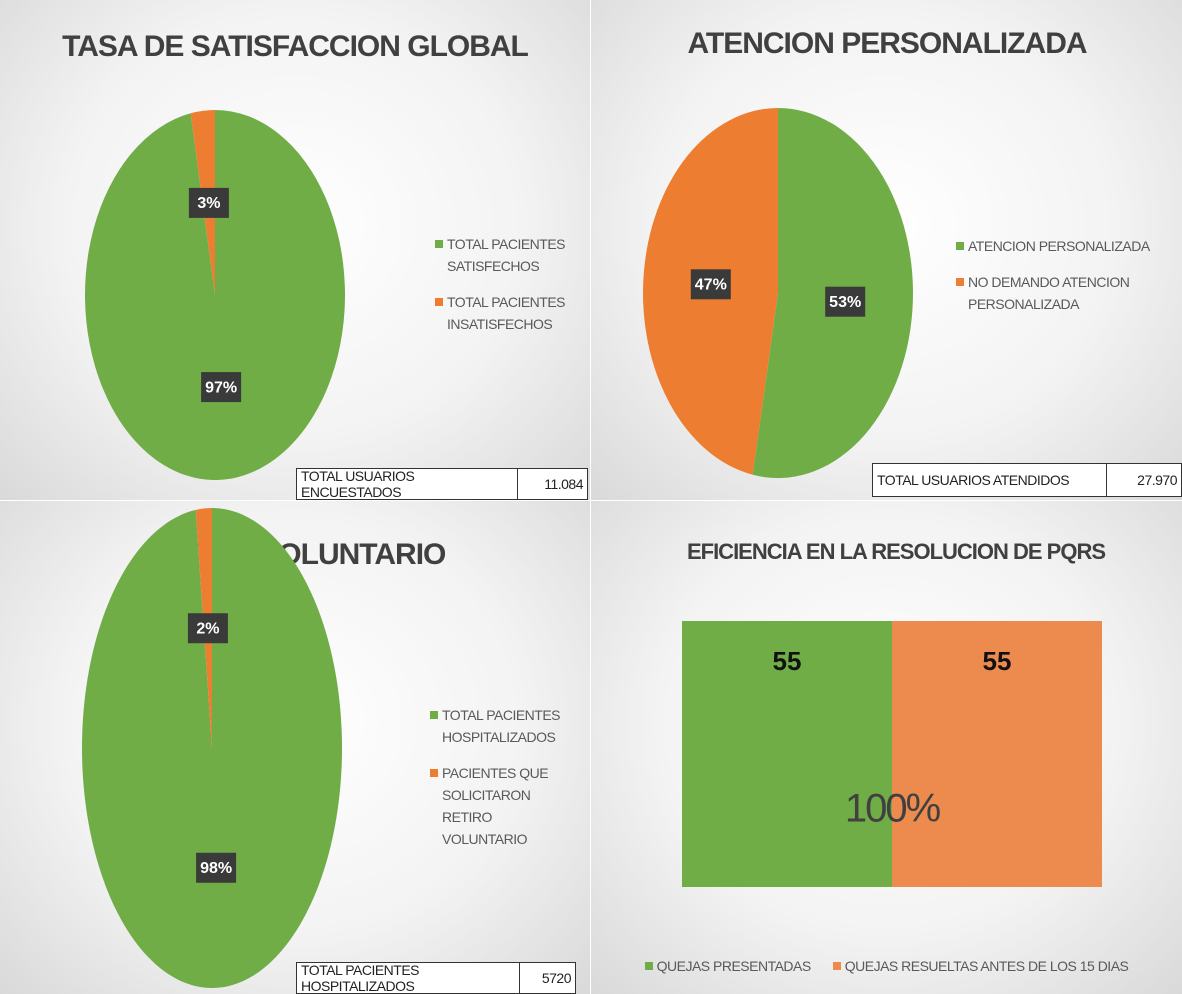  What do you see at coordinates (986, 966) in the screenshot?
I see `legend-label: QUEJAS RESUELTAS ANTES DE LOS 15 DIAS` at bounding box center [986, 966].